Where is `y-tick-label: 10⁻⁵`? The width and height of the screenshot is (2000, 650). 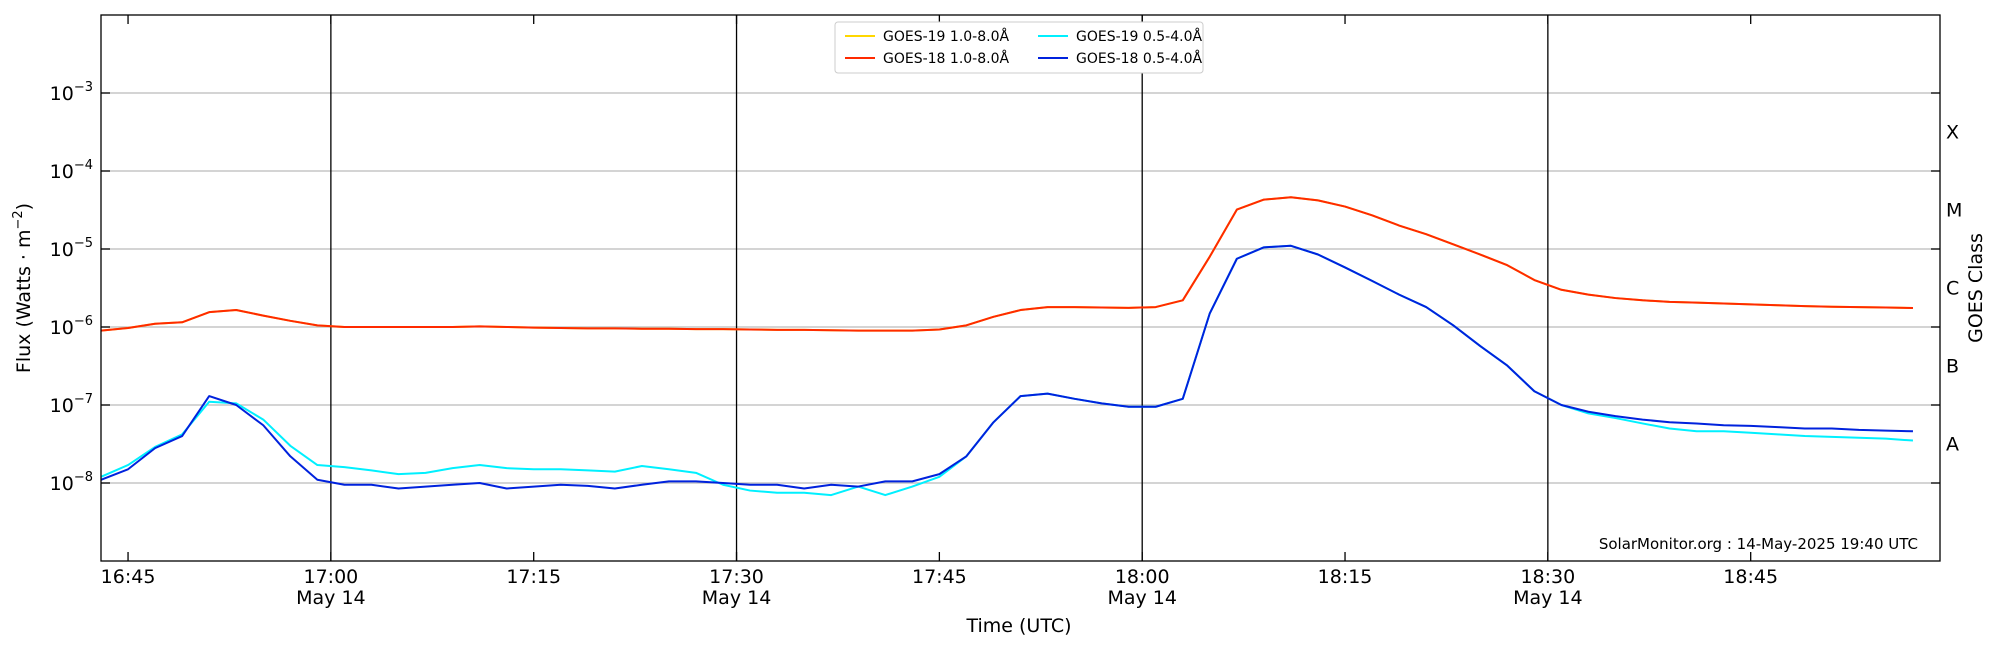 y-tick-label: 10⁻⁵ is located at coordinates (71, 248).